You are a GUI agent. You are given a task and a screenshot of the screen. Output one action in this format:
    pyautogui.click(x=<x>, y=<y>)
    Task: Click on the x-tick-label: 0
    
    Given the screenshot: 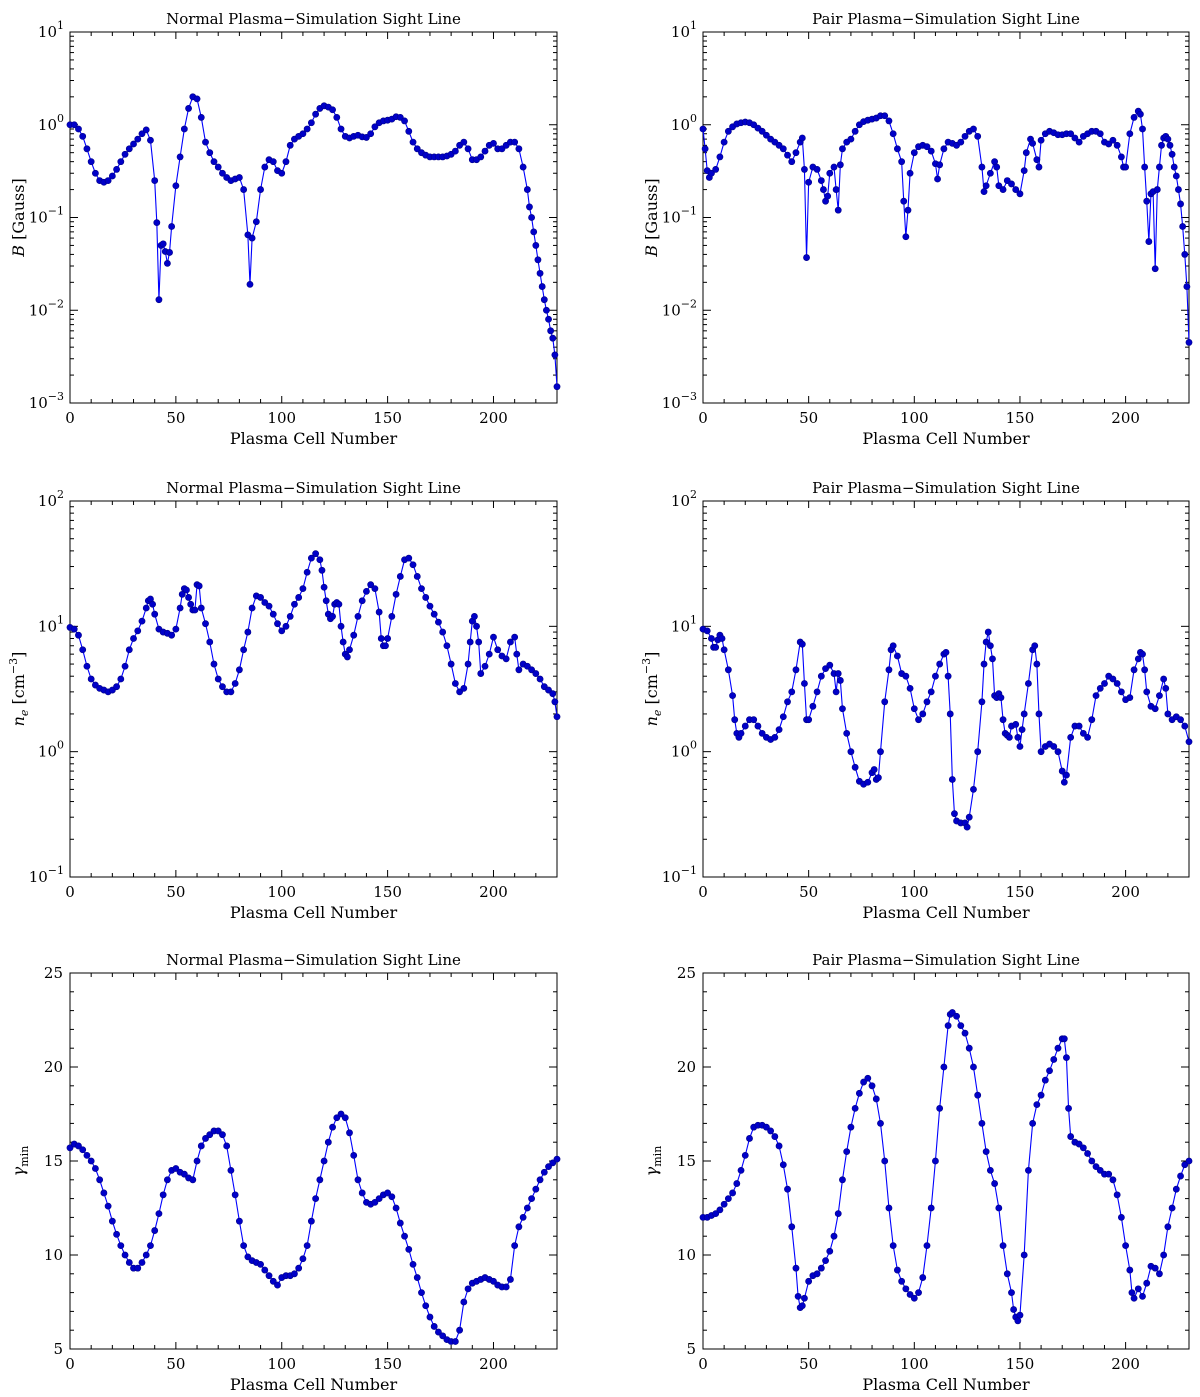 What is the action you would take?
    pyautogui.click(x=703, y=892)
    